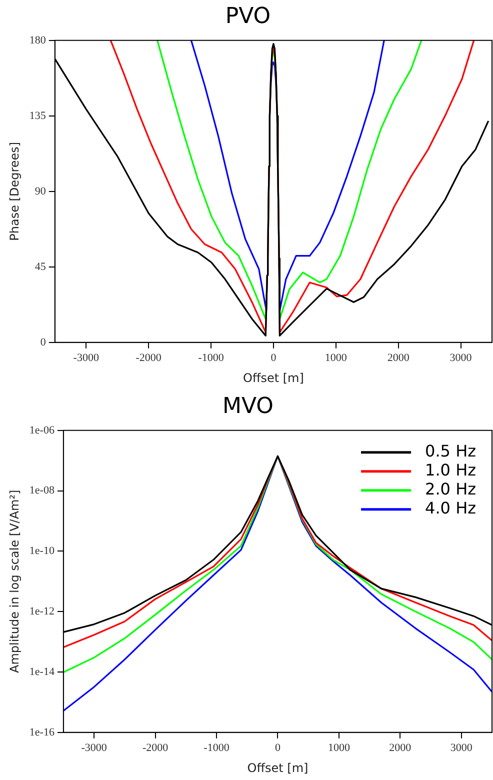 The width and height of the screenshot is (493, 780). What do you see at coordinates (41, 611) in the screenshot?
I see `y-tick-label: 1e-12` at bounding box center [41, 611].